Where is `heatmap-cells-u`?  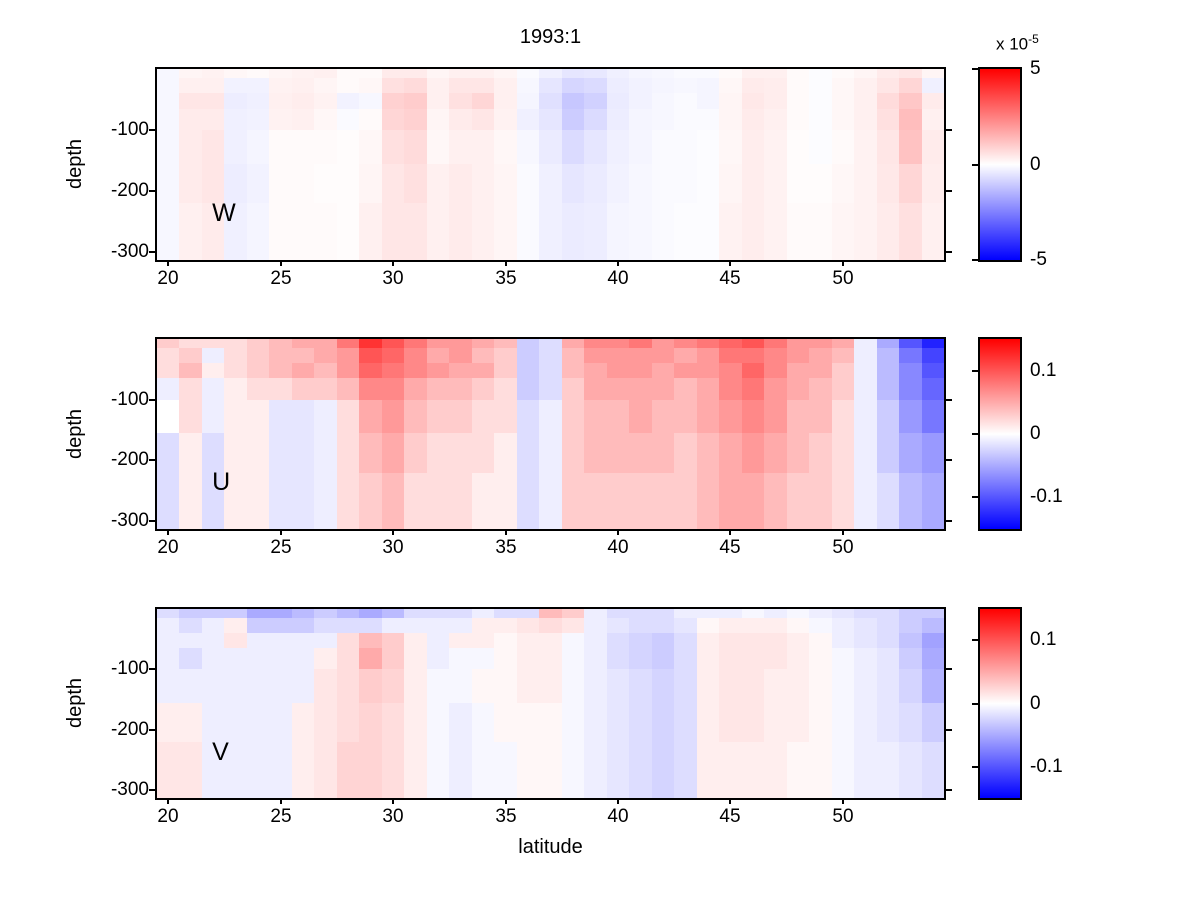 heatmap-cells-u is located at coordinates (550, 434).